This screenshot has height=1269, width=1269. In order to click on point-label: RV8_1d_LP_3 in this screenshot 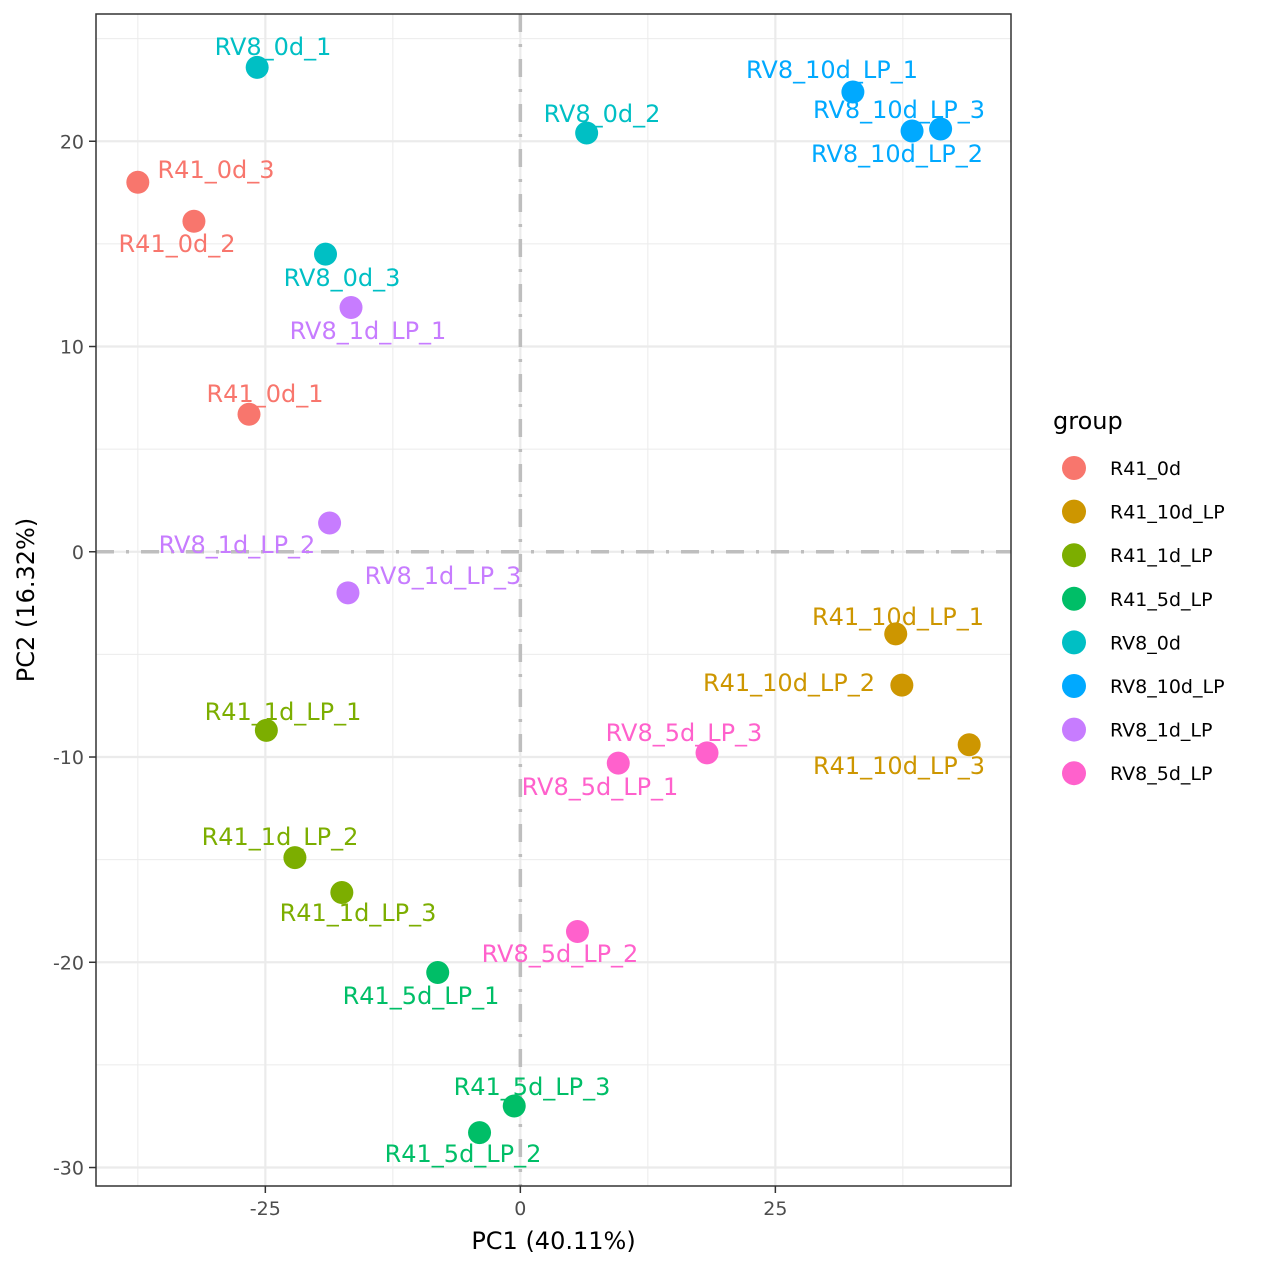, I will do `click(443, 576)`.